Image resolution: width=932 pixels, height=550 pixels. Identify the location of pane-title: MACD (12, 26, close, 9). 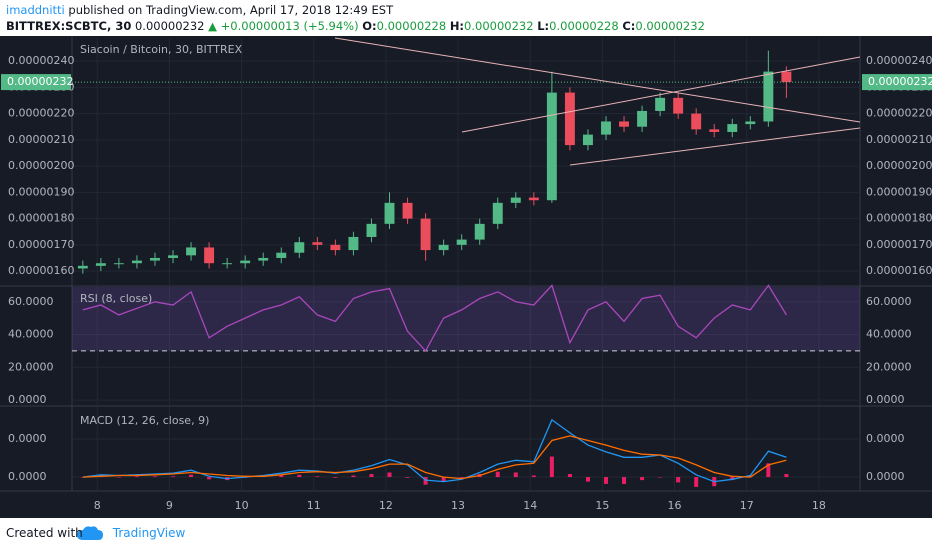
(144, 420).